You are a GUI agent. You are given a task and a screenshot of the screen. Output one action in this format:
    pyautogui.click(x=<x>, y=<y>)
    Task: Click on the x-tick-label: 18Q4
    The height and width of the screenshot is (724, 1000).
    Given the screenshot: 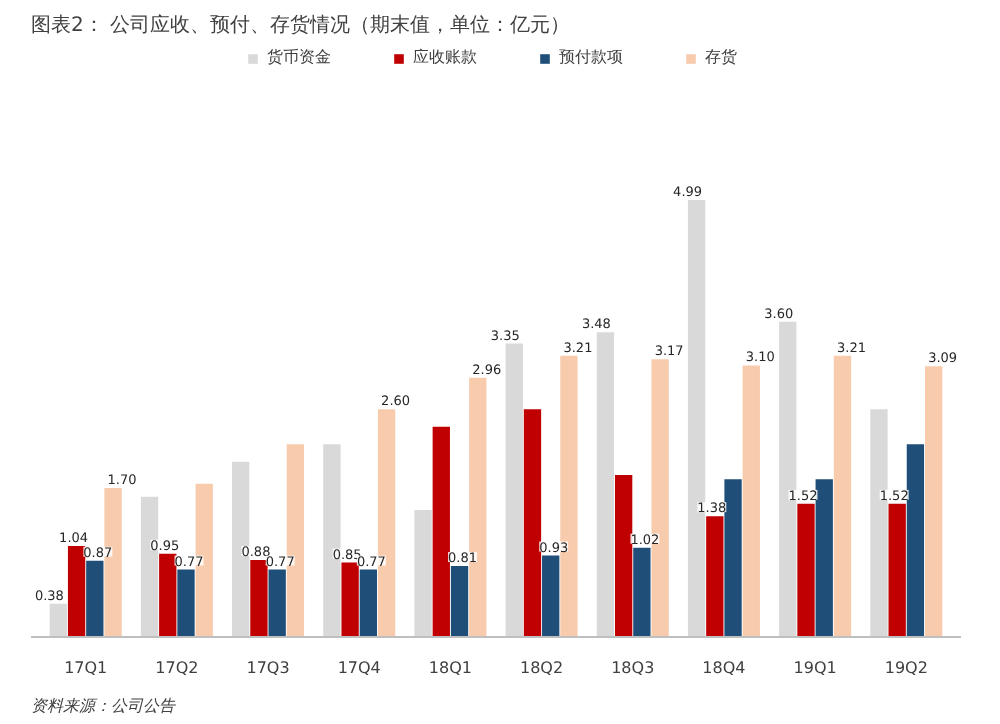 What is the action you would take?
    pyautogui.click(x=724, y=668)
    